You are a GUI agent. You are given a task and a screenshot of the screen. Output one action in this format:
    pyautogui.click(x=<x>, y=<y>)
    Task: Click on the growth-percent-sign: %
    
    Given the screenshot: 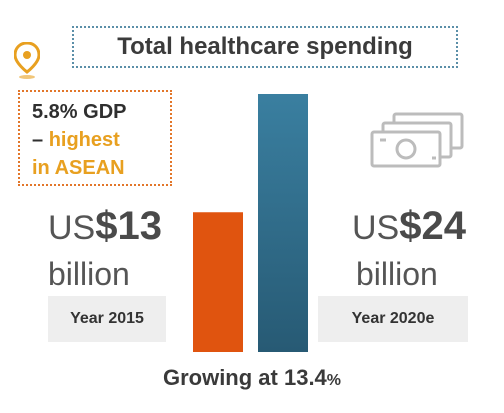 What is the action you would take?
    pyautogui.click(x=334, y=380)
    